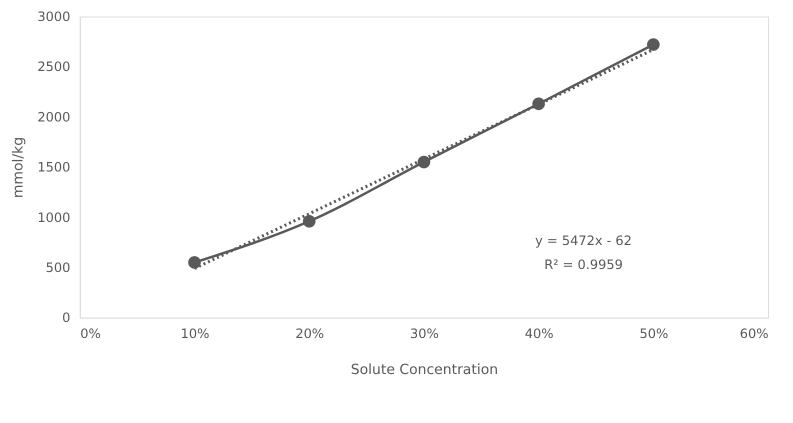  Describe the element at coordinates (53, 17) in the screenshot. I see `y-tick-label: 3000` at that location.